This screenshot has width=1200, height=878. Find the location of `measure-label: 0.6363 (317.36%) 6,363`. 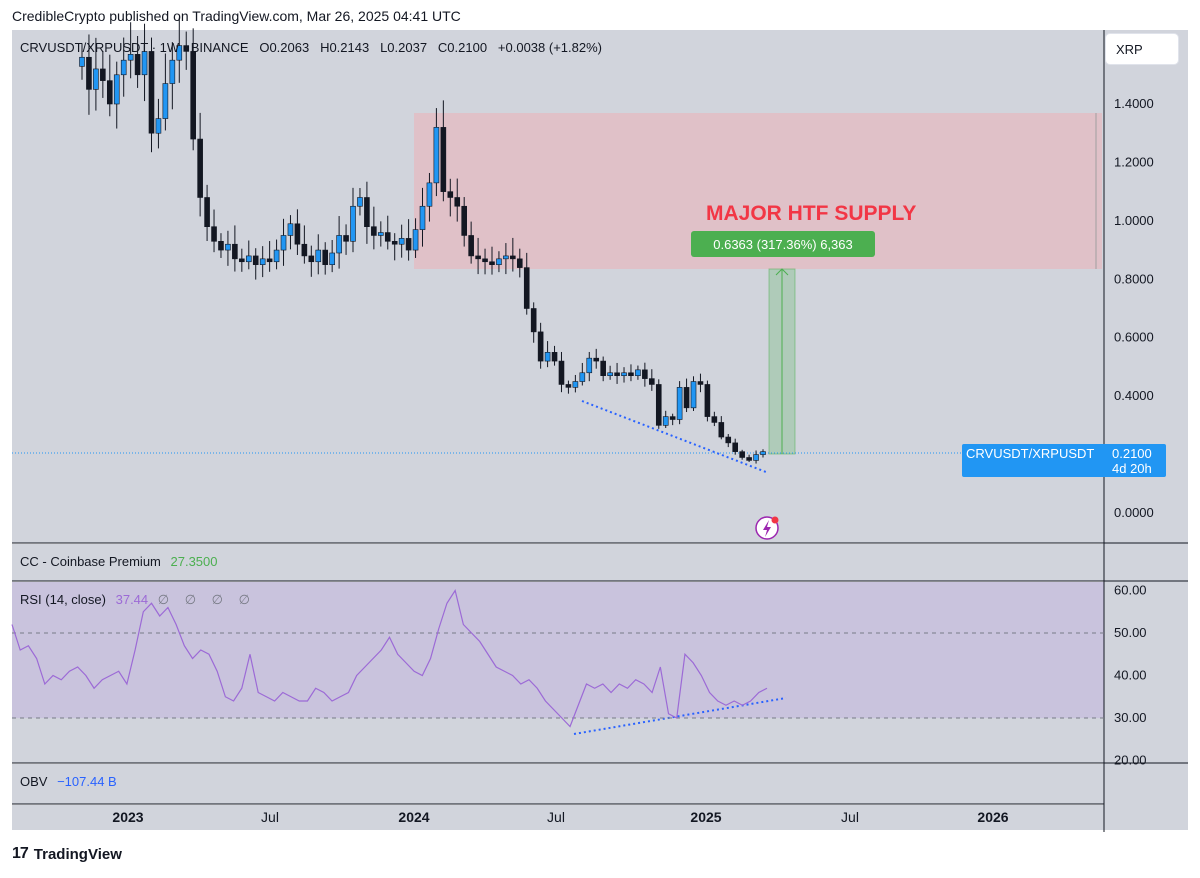

measure-label: 0.6363 (317.36%) 6,363 is located at coordinates (783, 244).